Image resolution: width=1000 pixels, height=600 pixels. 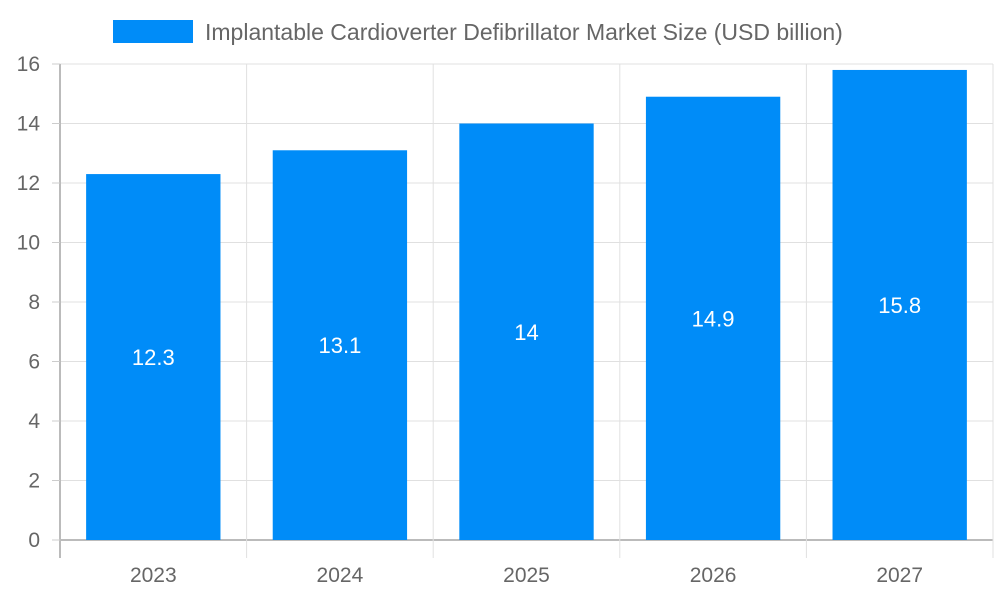 What do you see at coordinates (713, 575) in the screenshot?
I see `x-tick-label: 2026` at bounding box center [713, 575].